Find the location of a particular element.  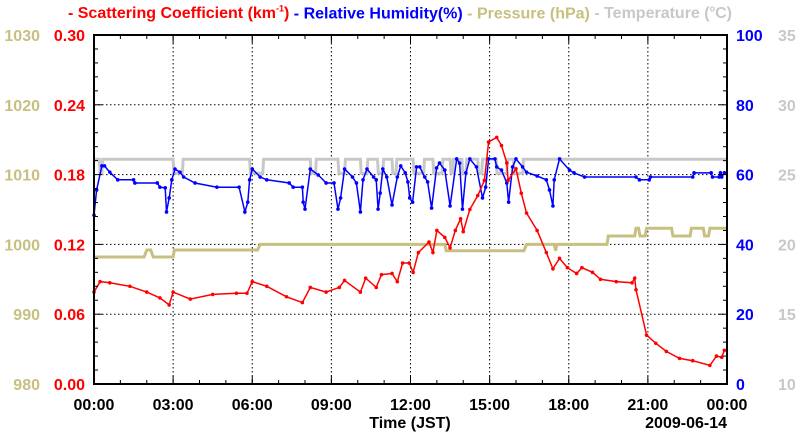

legend-scattering: - Scattering Coefficient (km-1) is located at coordinates (178, 13).